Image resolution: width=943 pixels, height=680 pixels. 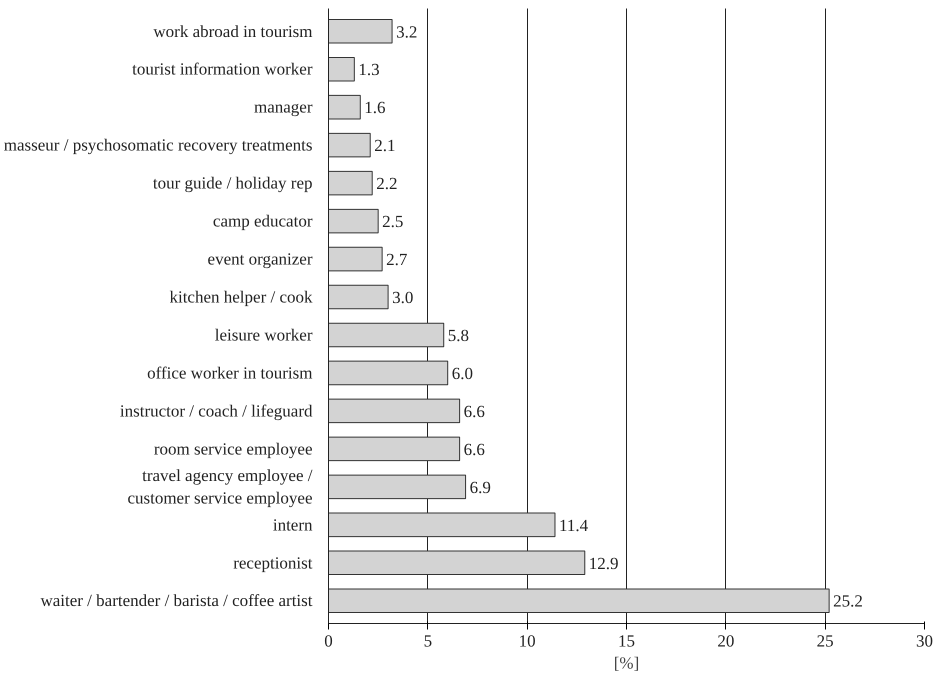 What do you see at coordinates (825, 641) in the screenshot?
I see `x-tick-label: 25` at bounding box center [825, 641].